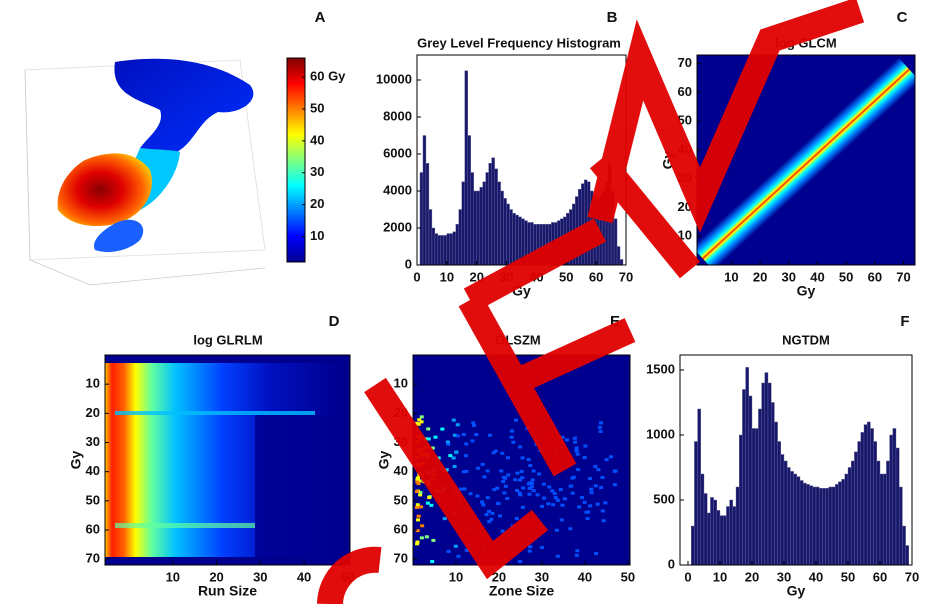  Describe the element at coordinates (296, 160) in the screenshot. I see `colorbar` at that location.